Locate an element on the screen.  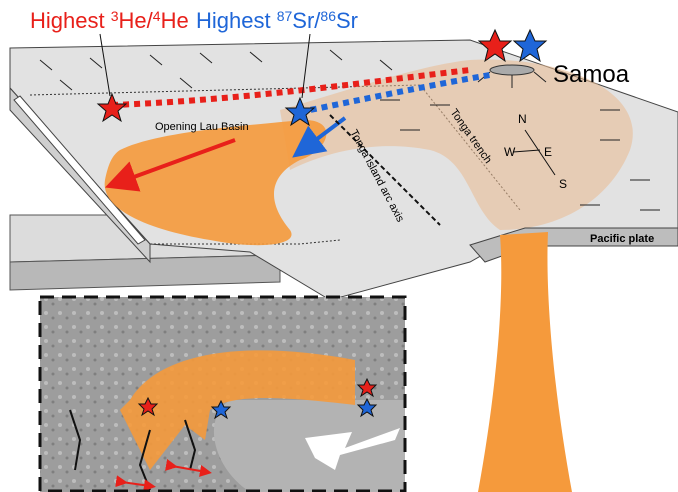
stars is located at coordinates (322, 77).